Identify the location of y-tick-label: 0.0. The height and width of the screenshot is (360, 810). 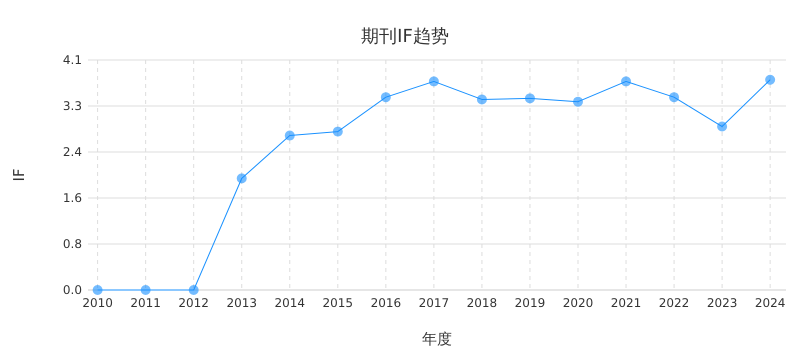
(72, 290).